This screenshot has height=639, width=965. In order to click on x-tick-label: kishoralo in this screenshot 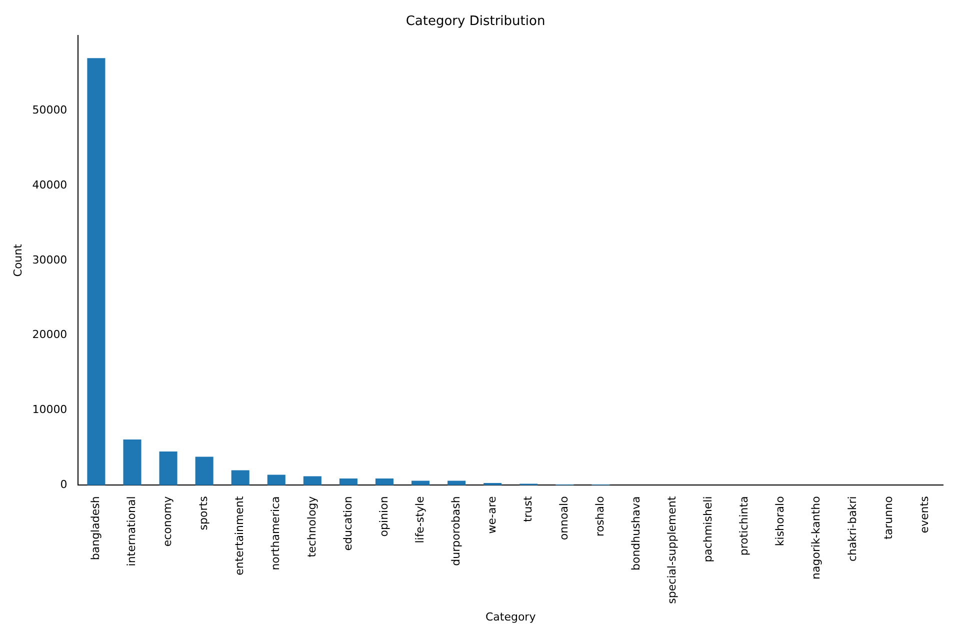, I will do `click(780, 521)`.